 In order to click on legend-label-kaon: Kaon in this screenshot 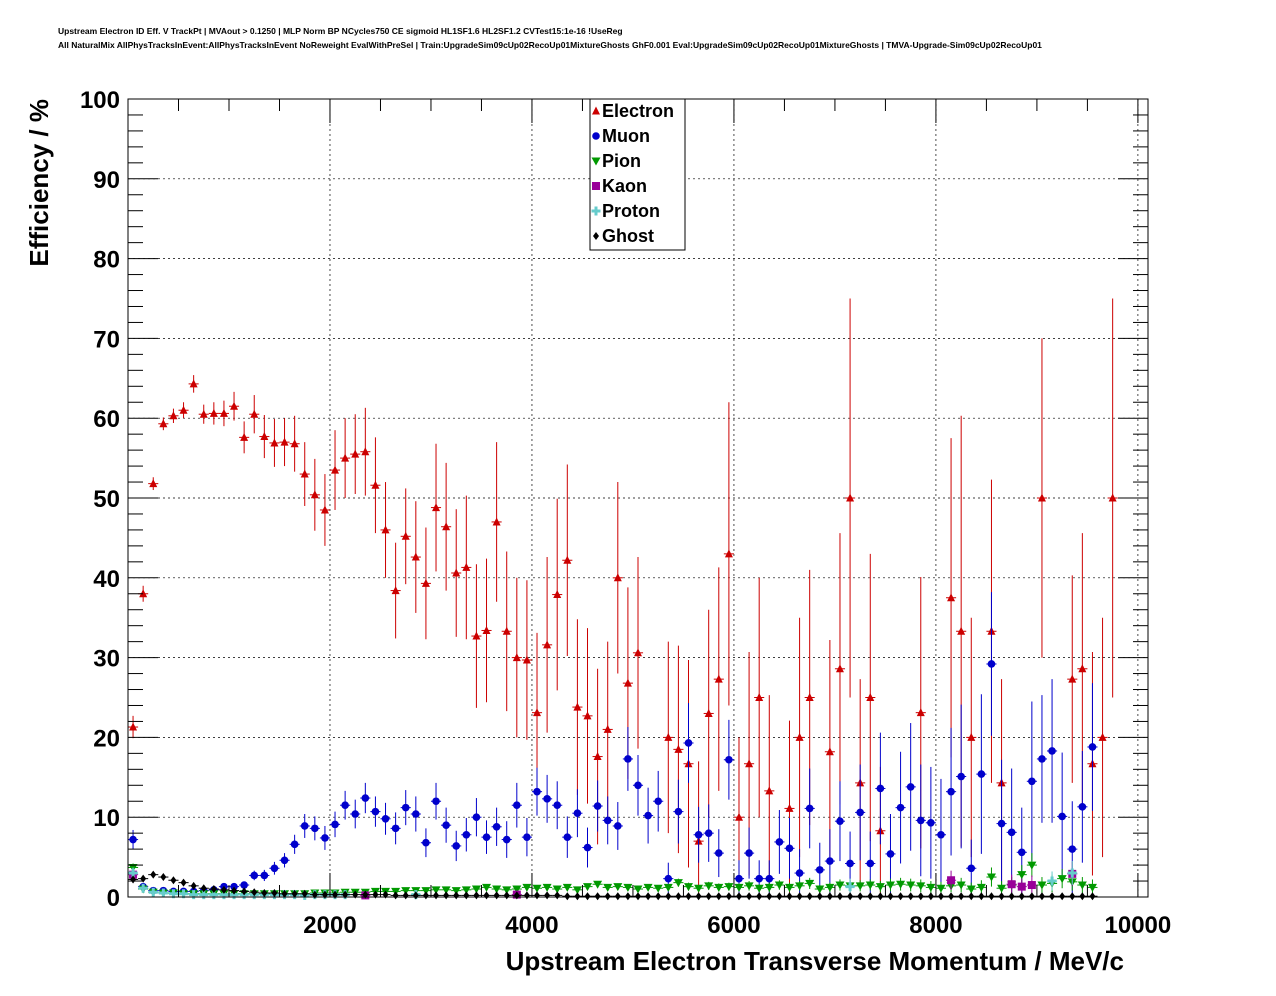, I will do `click(624, 186)`.